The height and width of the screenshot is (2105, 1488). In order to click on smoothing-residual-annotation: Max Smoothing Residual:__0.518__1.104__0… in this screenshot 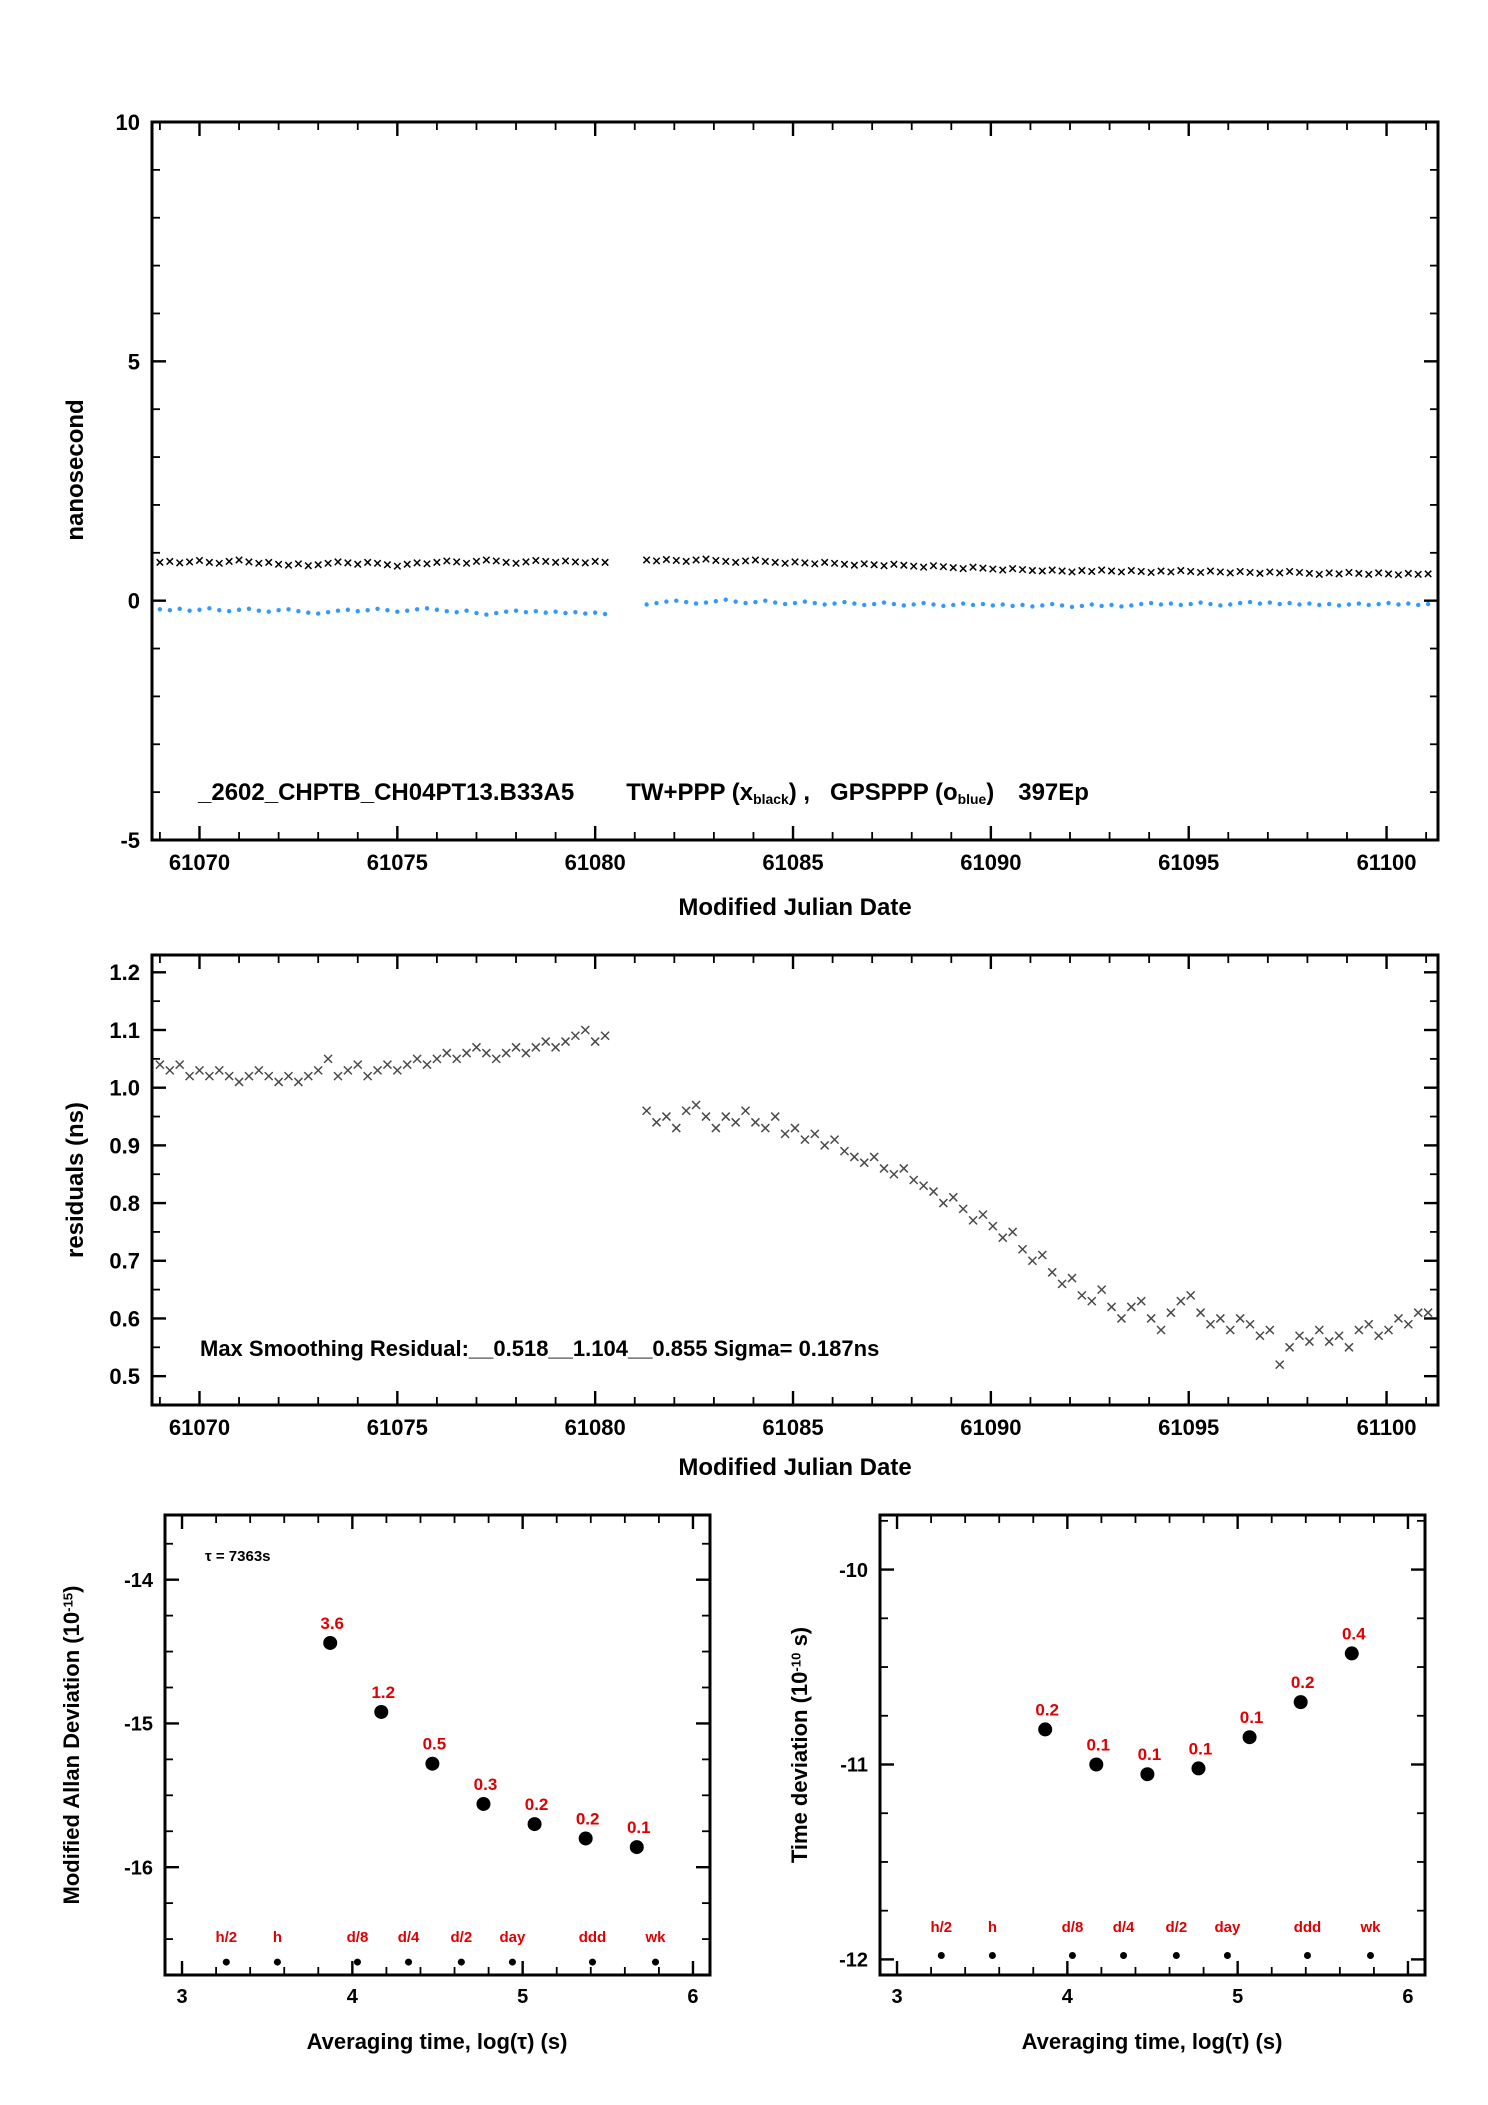, I will do `click(540, 1348)`.